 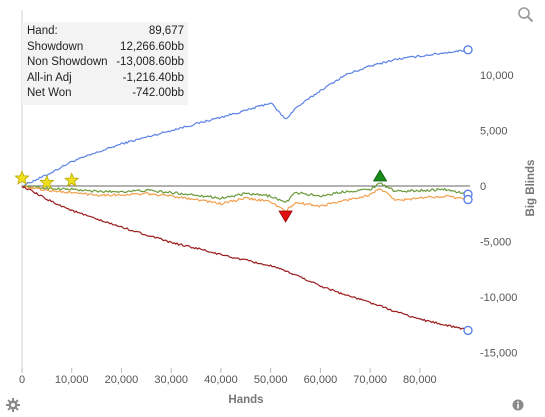 I want to click on y-axis-label: Big Blinds, so click(x=531, y=188).